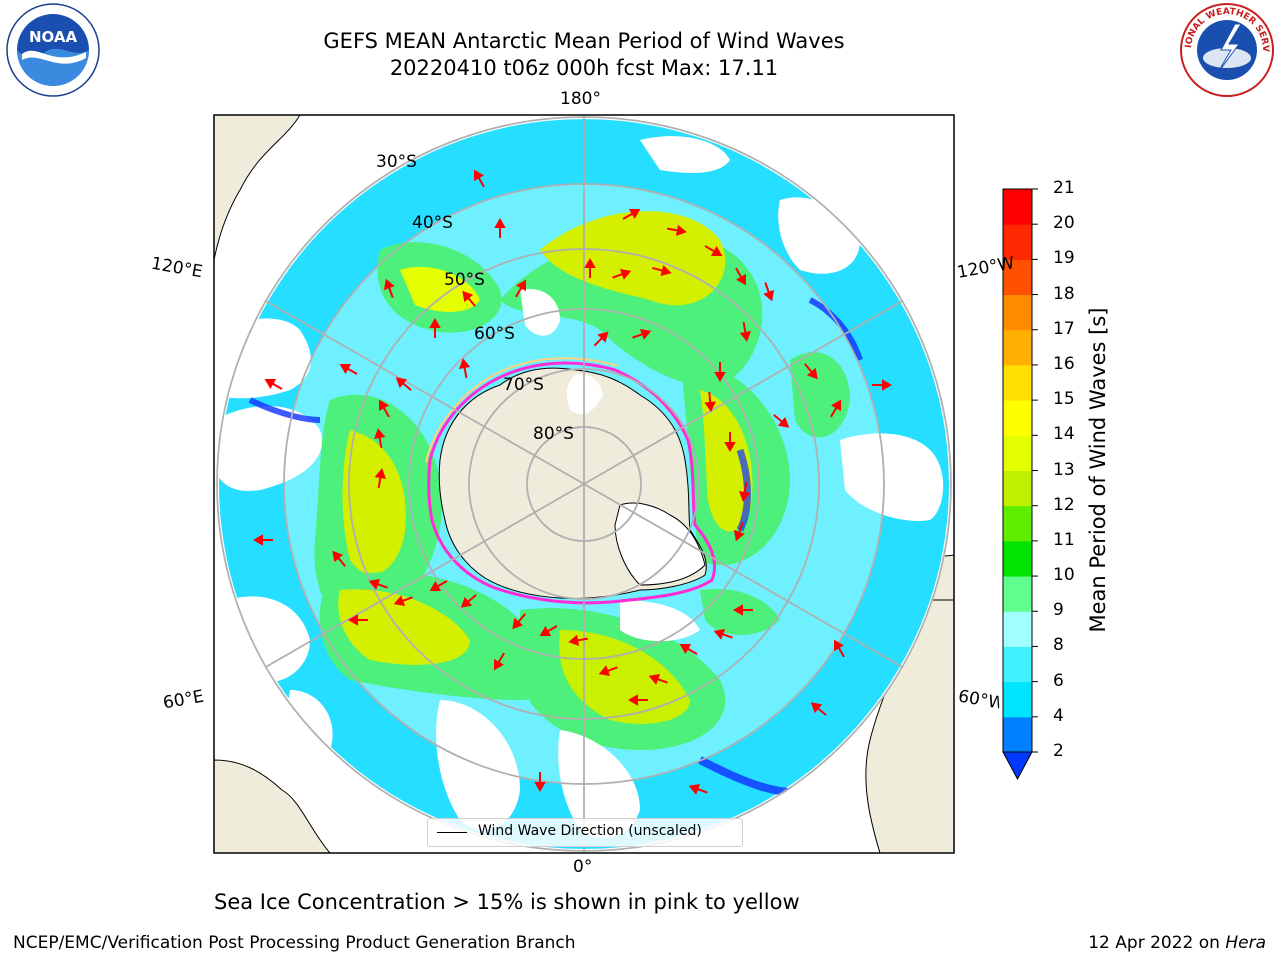  I want to click on colorbar-tick-label: 16, so click(1064, 363).